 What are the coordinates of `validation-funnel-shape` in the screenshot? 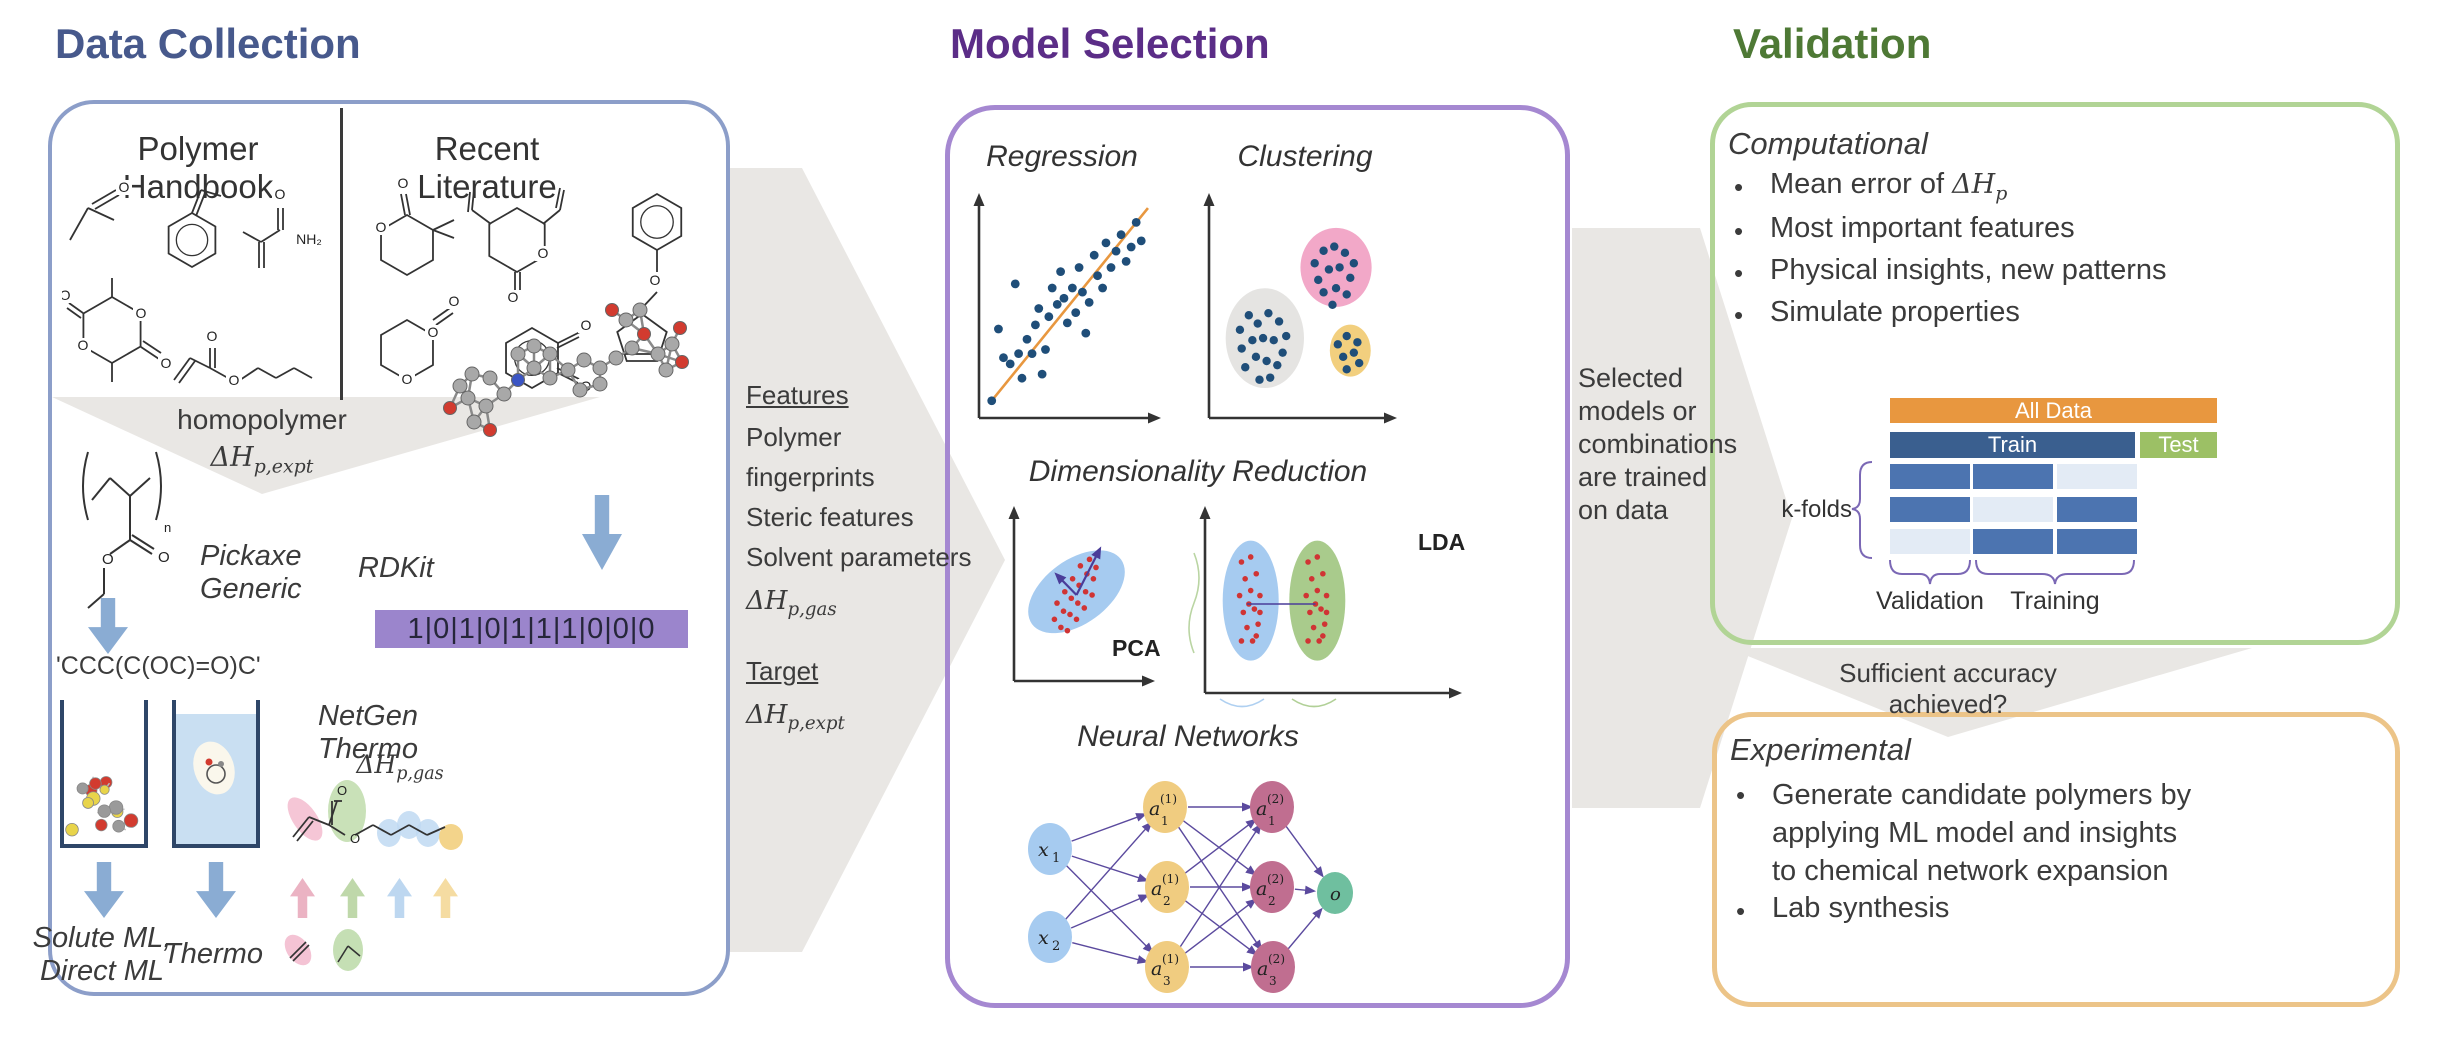 It's located at (1990, 692).